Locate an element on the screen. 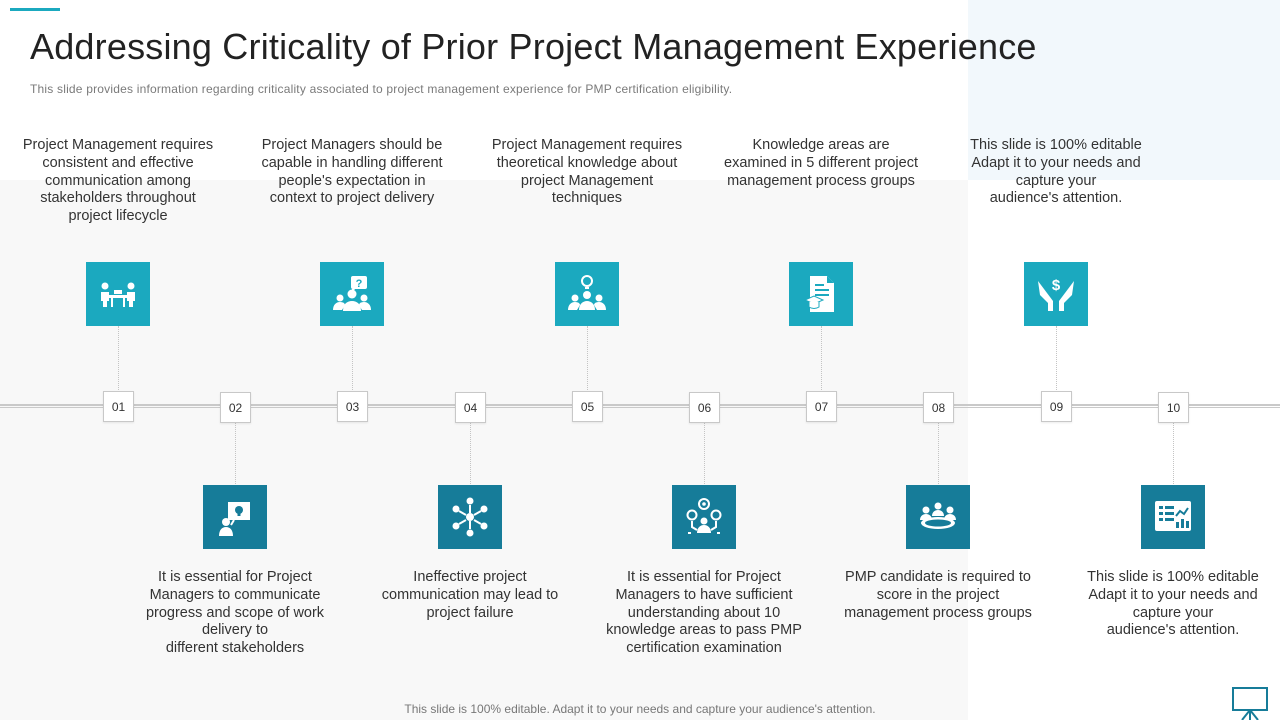  step-number-06: 06 is located at coordinates (704, 407).